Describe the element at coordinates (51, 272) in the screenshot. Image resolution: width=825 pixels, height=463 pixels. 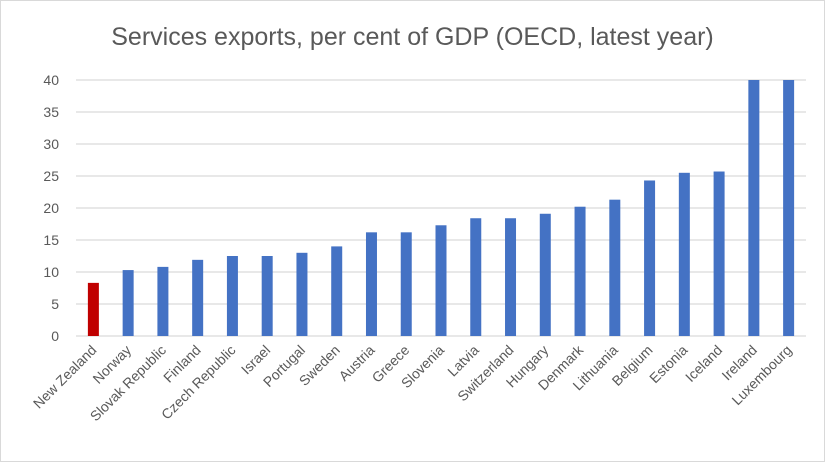
I see `y-tick-label: 10` at that location.